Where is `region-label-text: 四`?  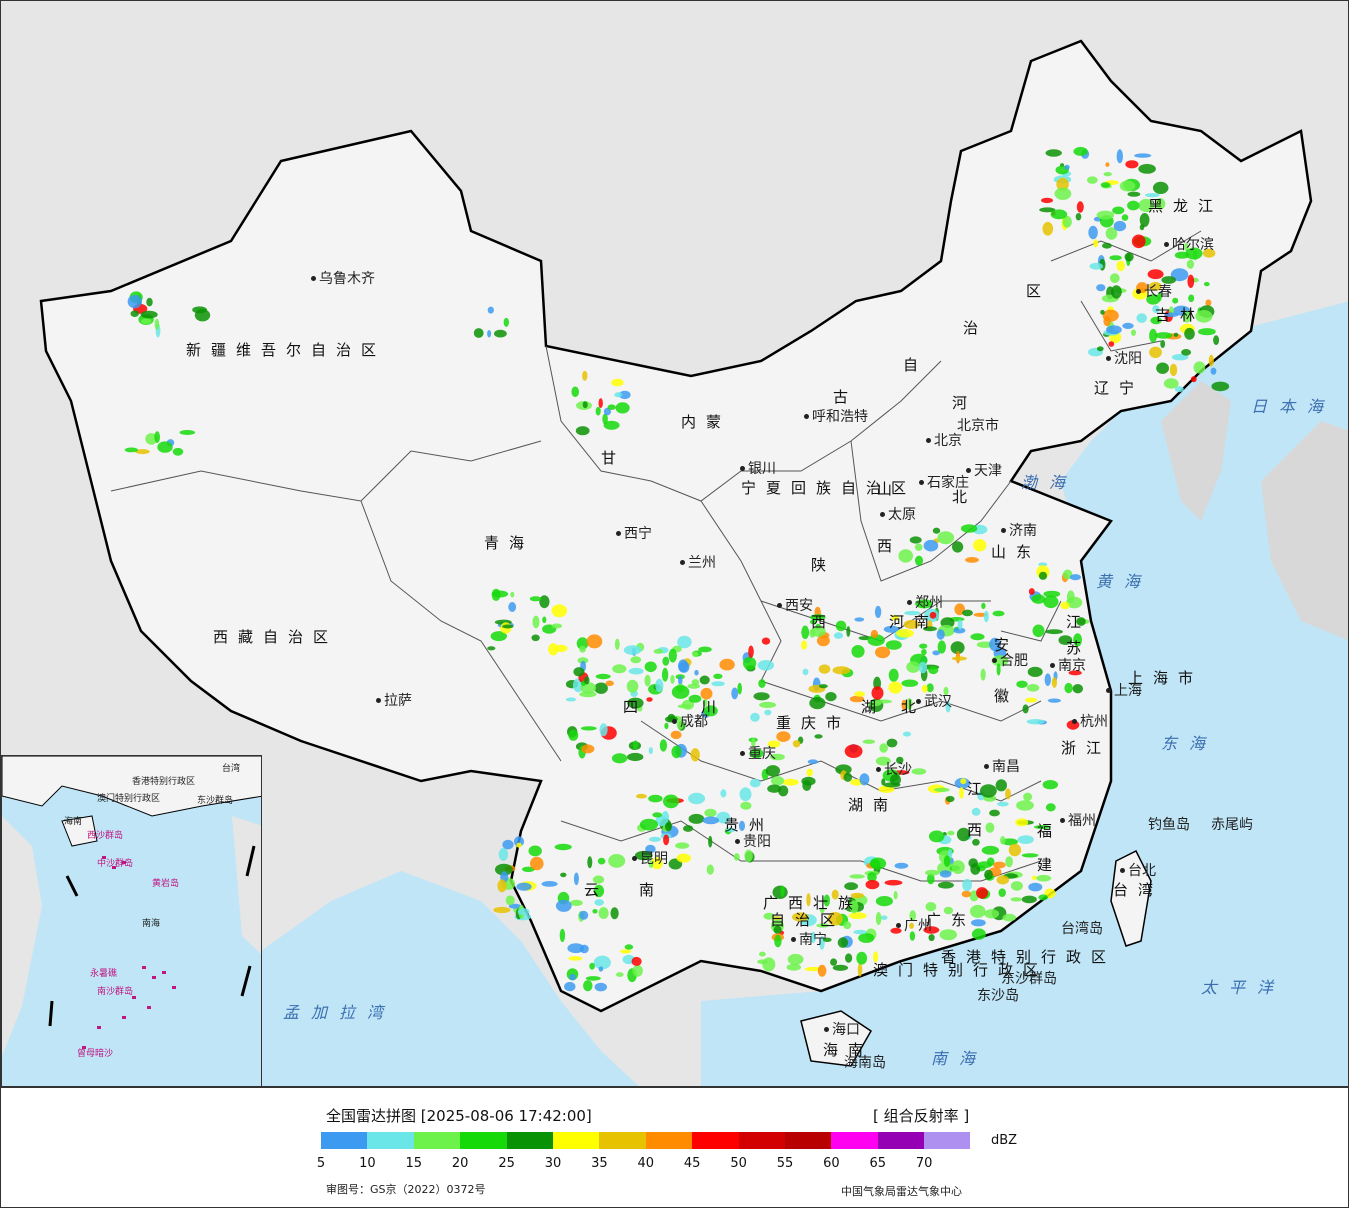
region-label-text: 四 is located at coordinates (636, 707).